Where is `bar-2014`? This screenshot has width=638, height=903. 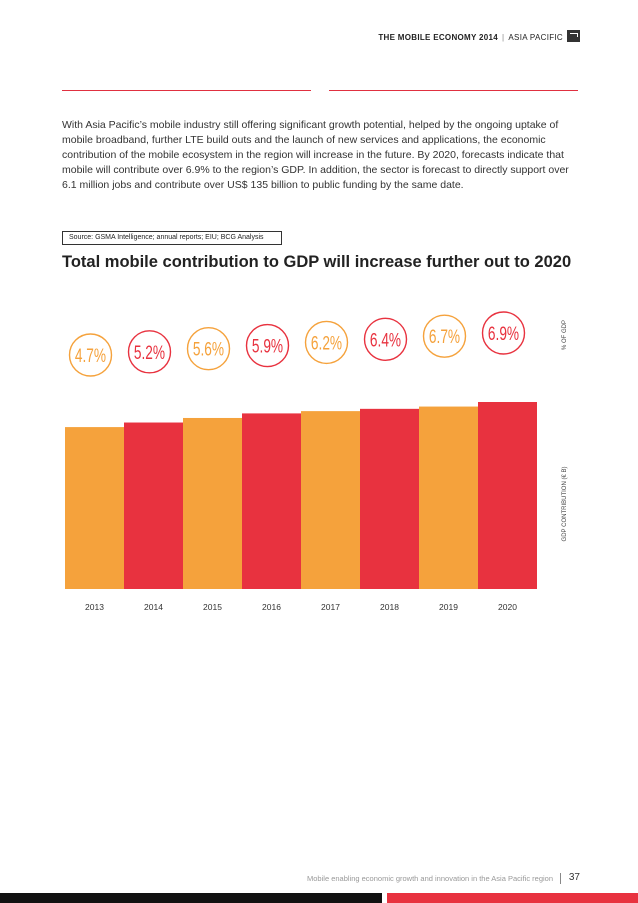 bar-2014 is located at coordinates (153, 505).